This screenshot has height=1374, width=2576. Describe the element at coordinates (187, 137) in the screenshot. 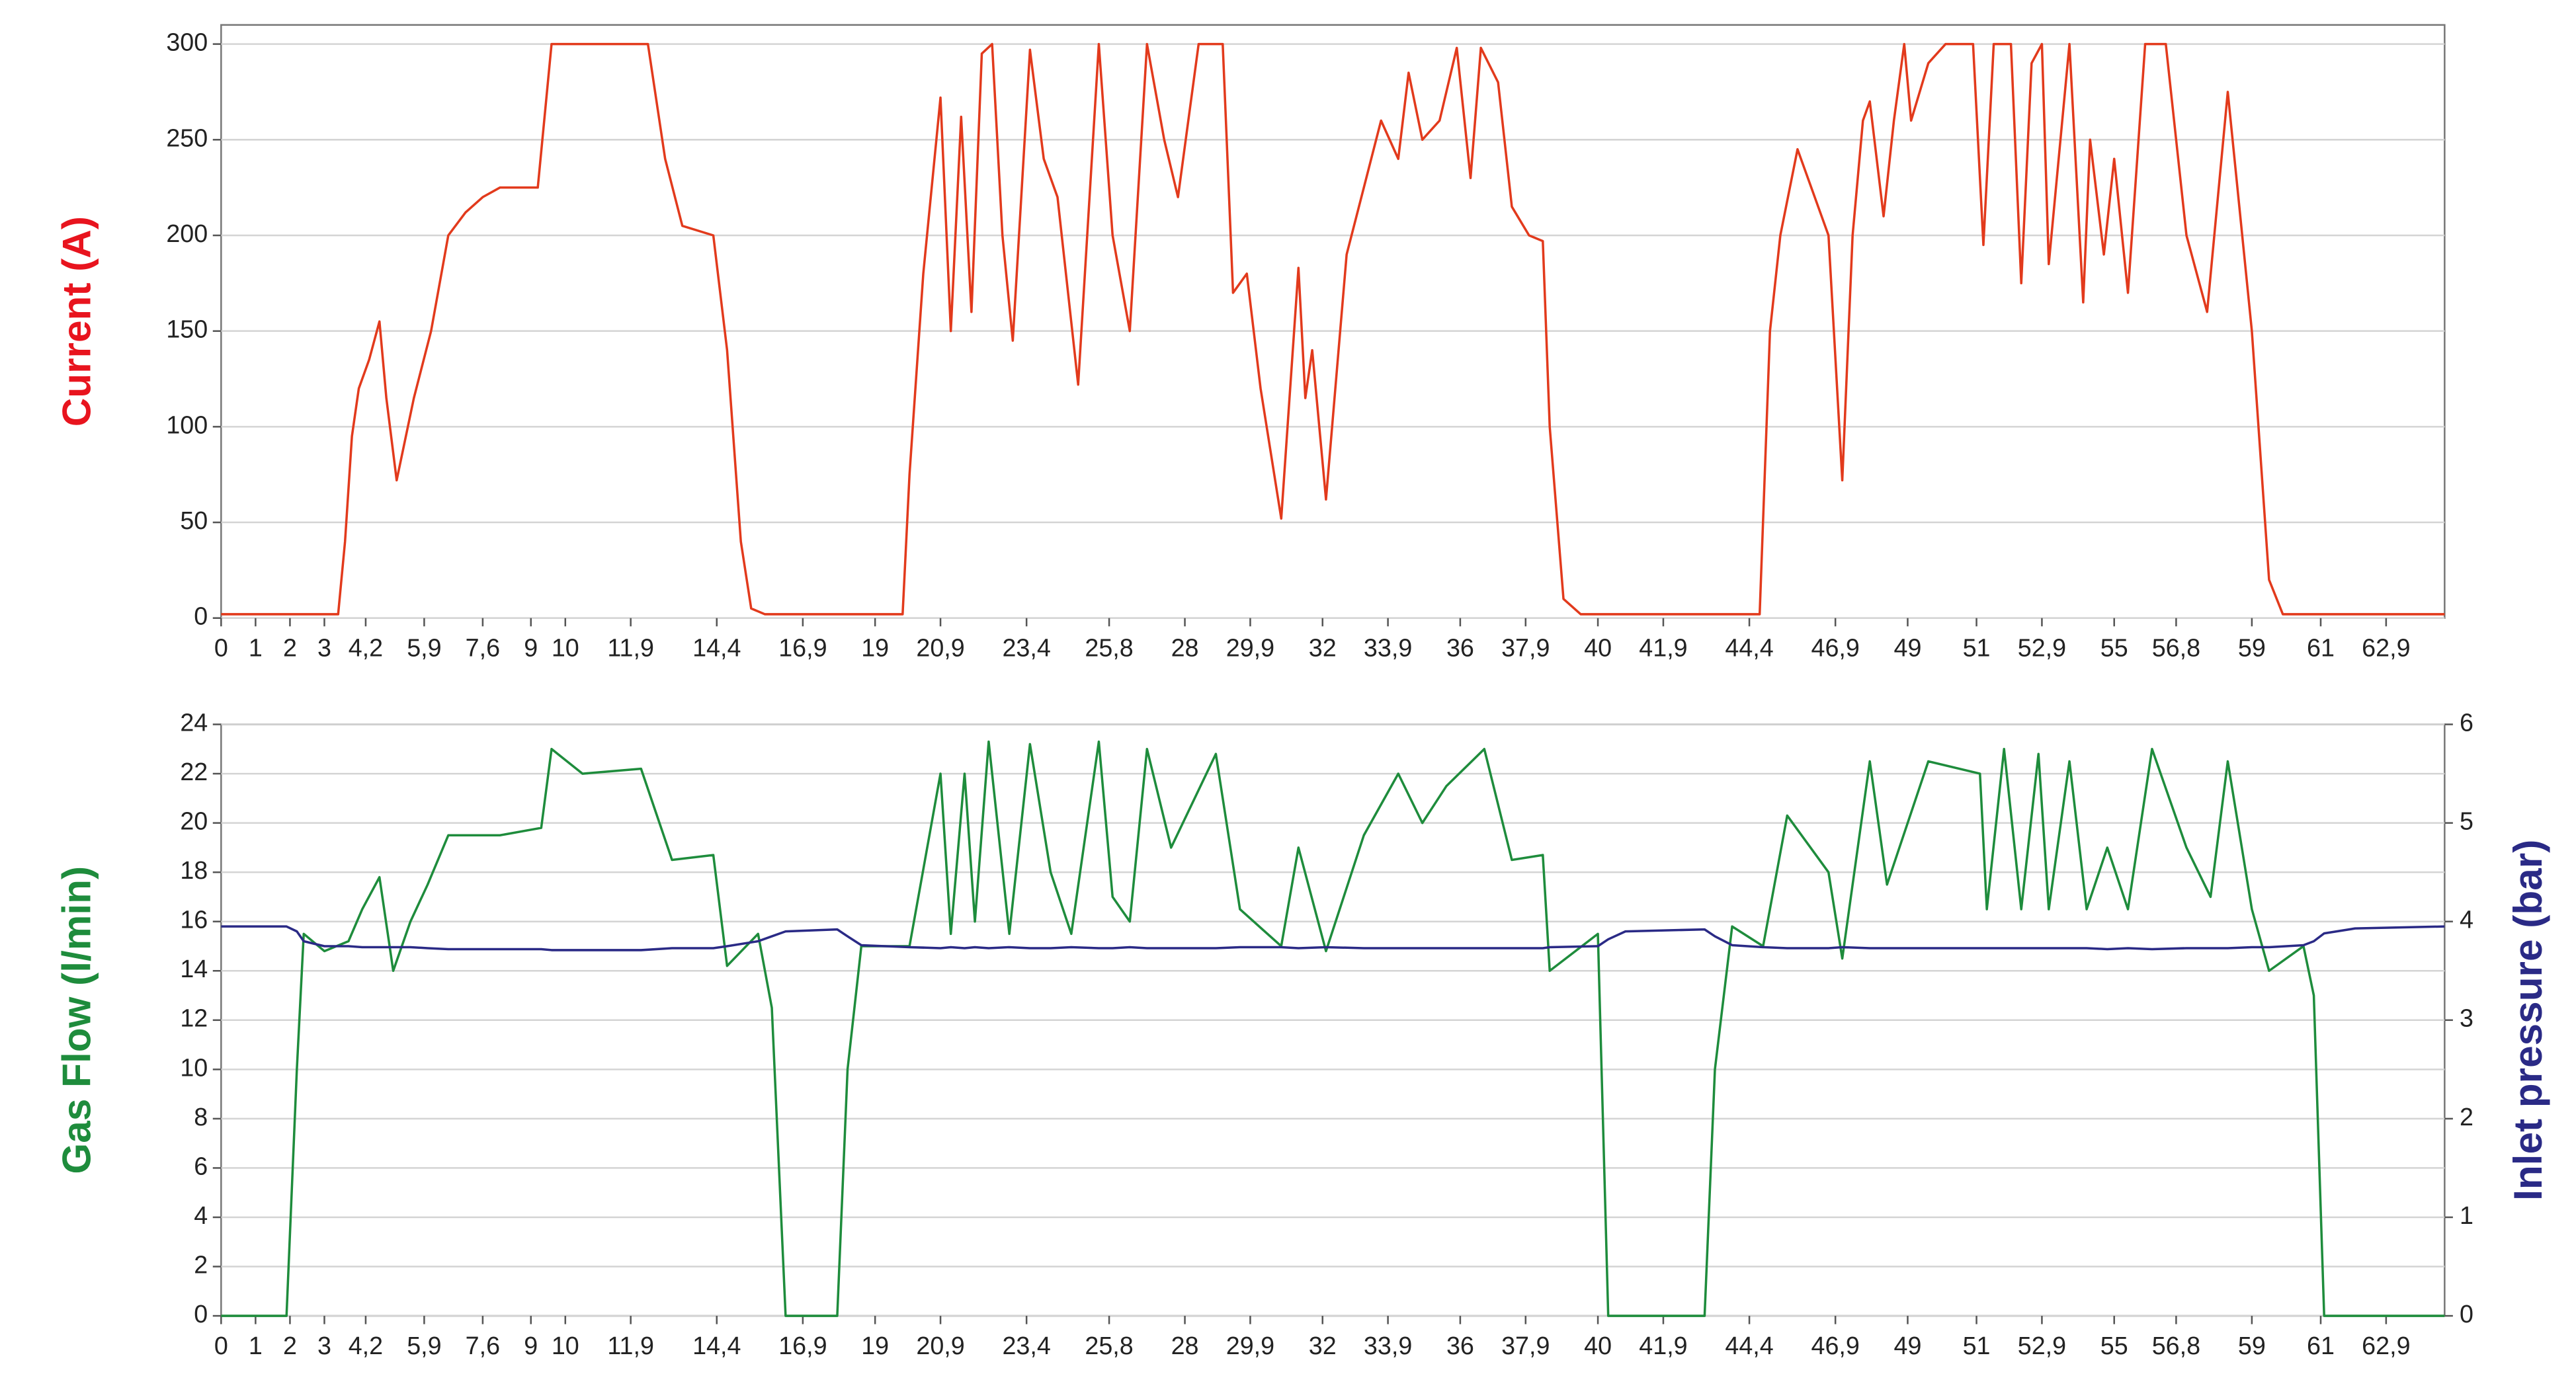

I see `y-tick-label: 250` at that location.